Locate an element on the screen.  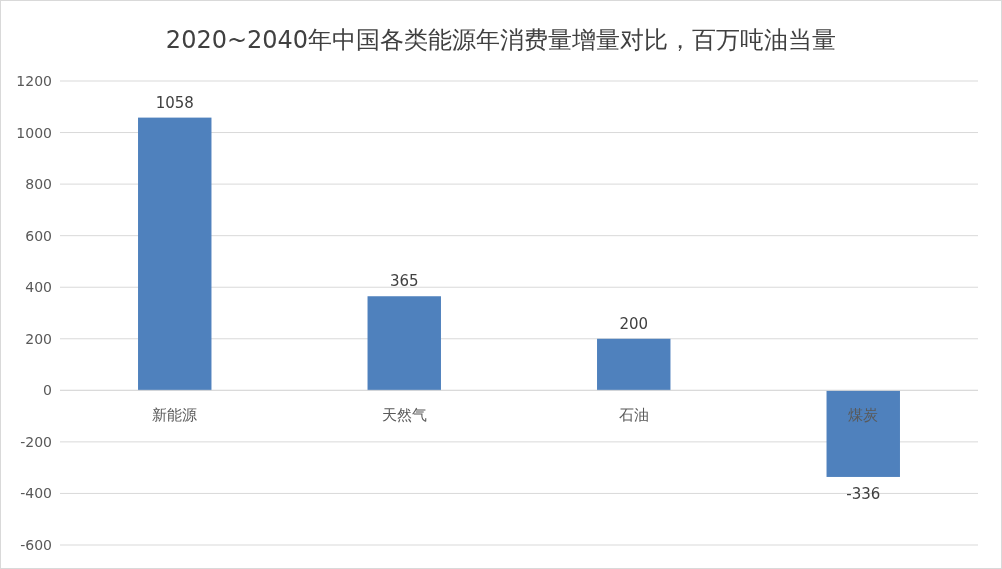
y-tick-label: 600 is located at coordinates (38, 235).